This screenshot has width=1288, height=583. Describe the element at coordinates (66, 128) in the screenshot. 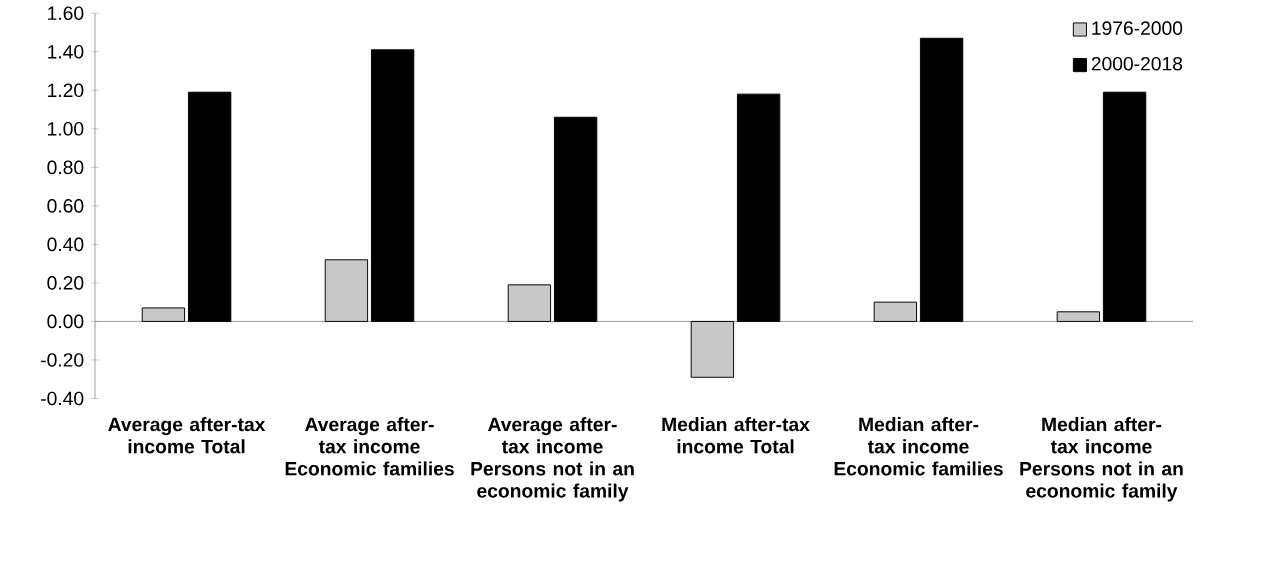

I see `y-tick-label: 1.00` at that location.